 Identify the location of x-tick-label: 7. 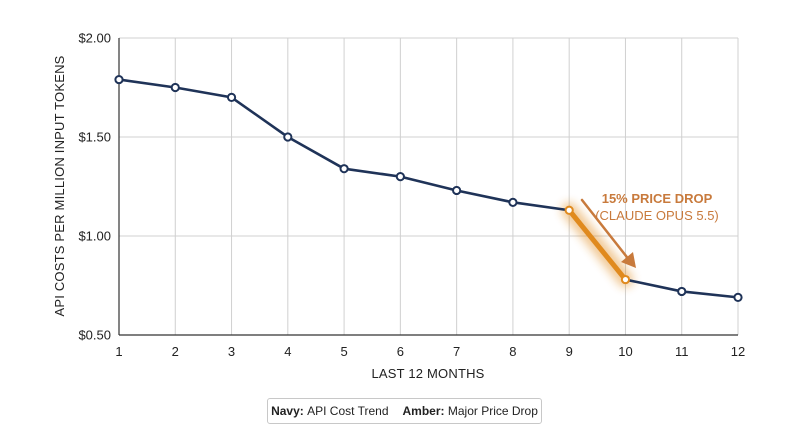
(456, 351).